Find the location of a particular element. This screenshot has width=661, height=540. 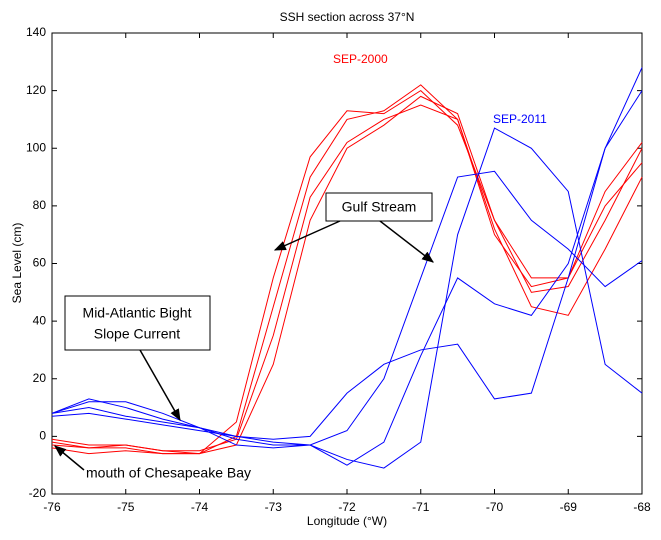

x-tick-label: -75 is located at coordinates (126, 507).